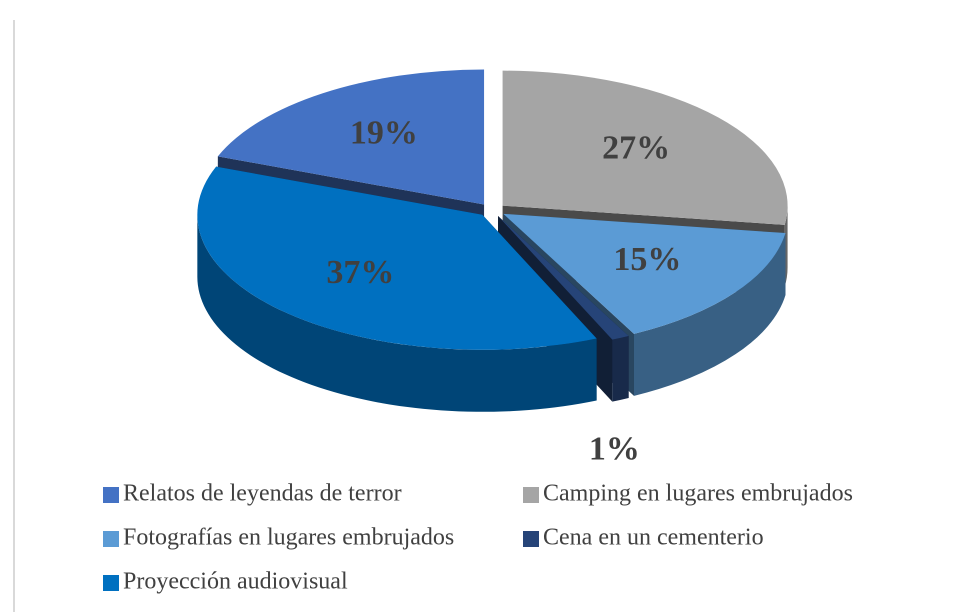 This screenshot has height=612, width=968. Describe the element at coordinates (360, 272) in the screenshot. I see `data-label: 37%` at that location.